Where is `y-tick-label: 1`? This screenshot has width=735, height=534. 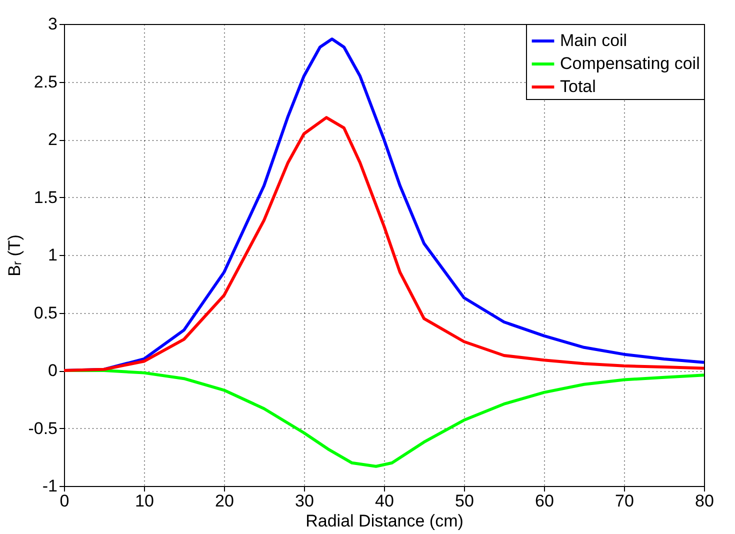
y-tick-label: 1 is located at coordinates (53, 255).